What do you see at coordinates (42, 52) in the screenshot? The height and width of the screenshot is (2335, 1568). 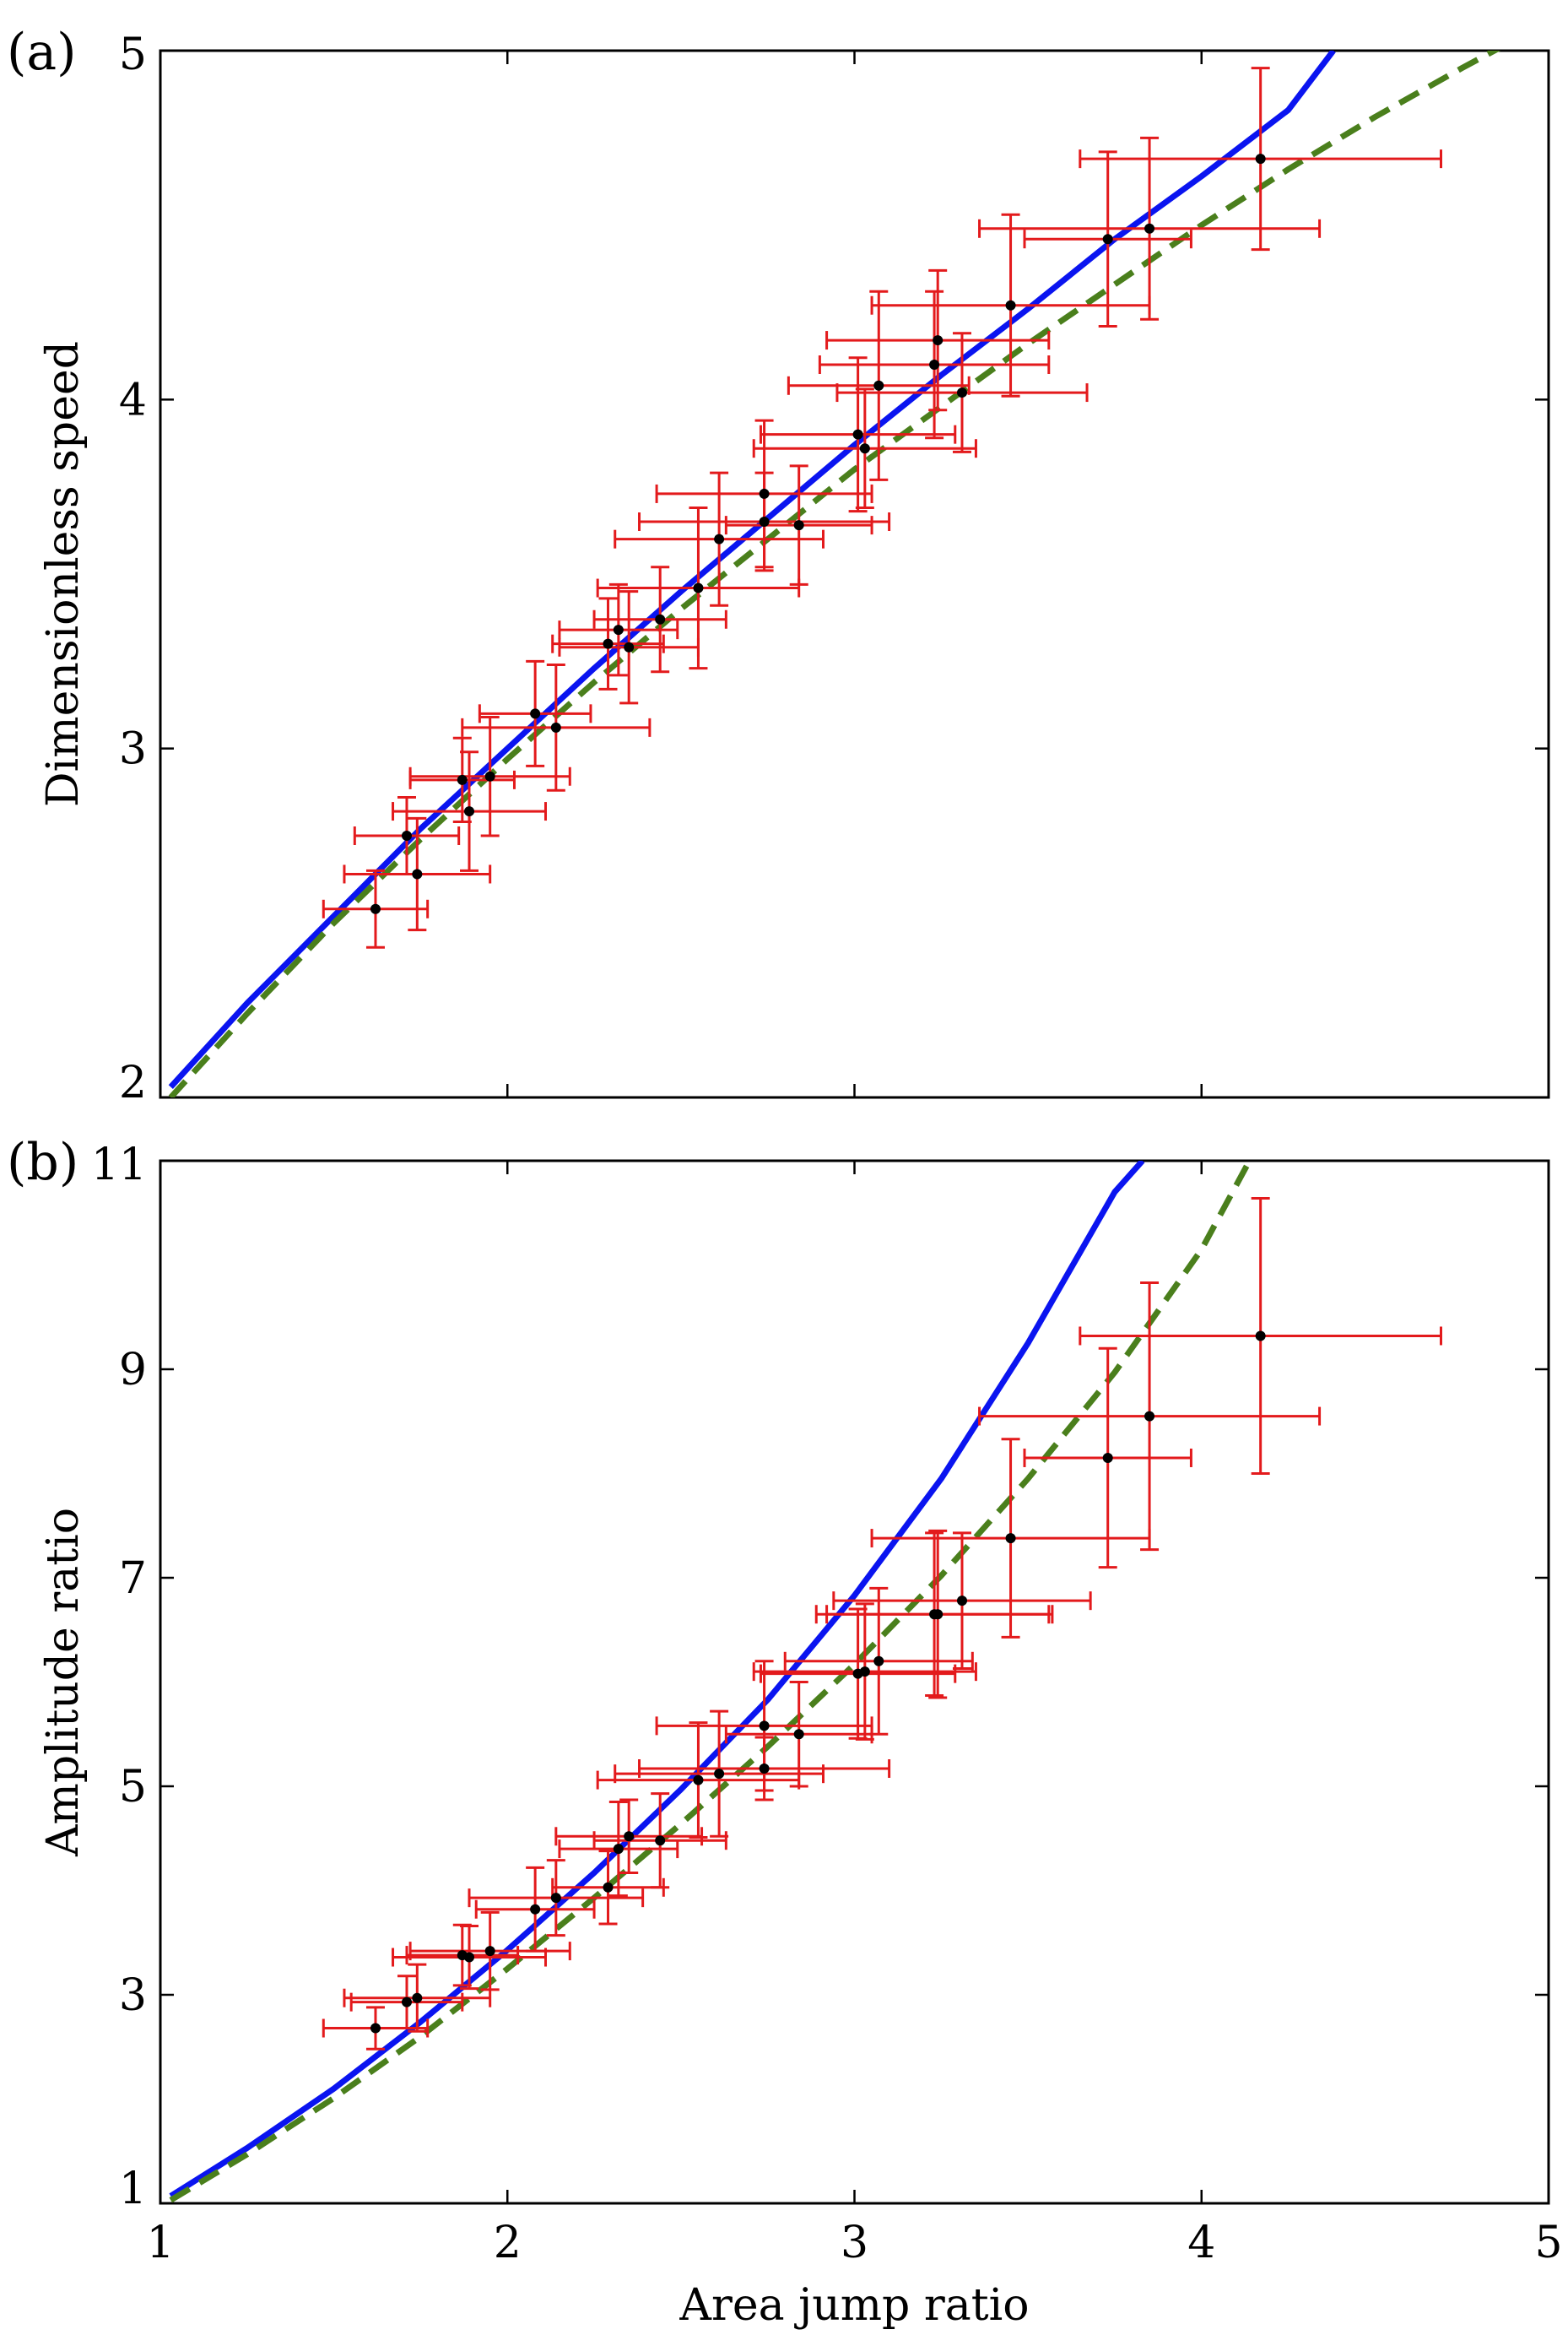 I see `panel-label: (a)` at bounding box center [42, 52].